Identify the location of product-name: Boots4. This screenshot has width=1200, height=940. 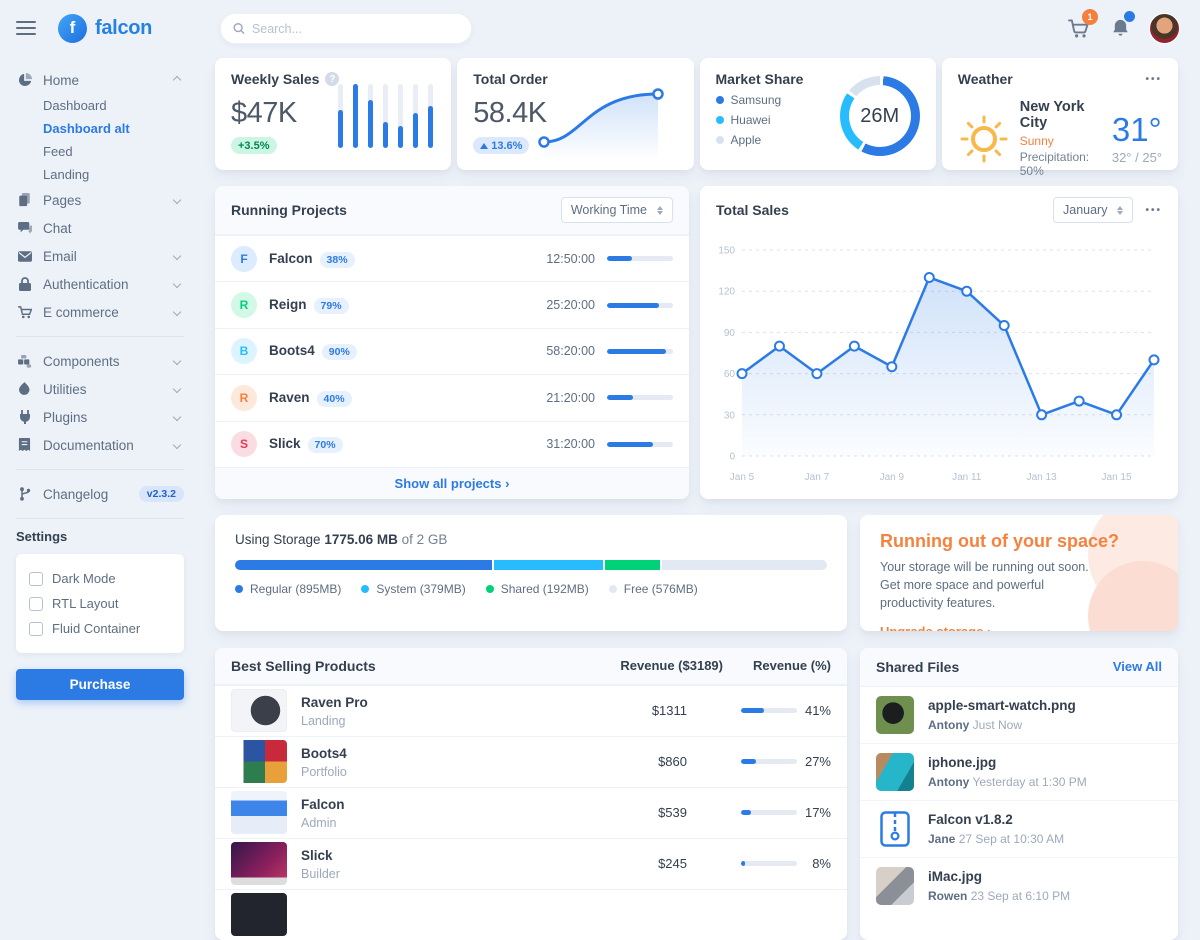
(324, 753).